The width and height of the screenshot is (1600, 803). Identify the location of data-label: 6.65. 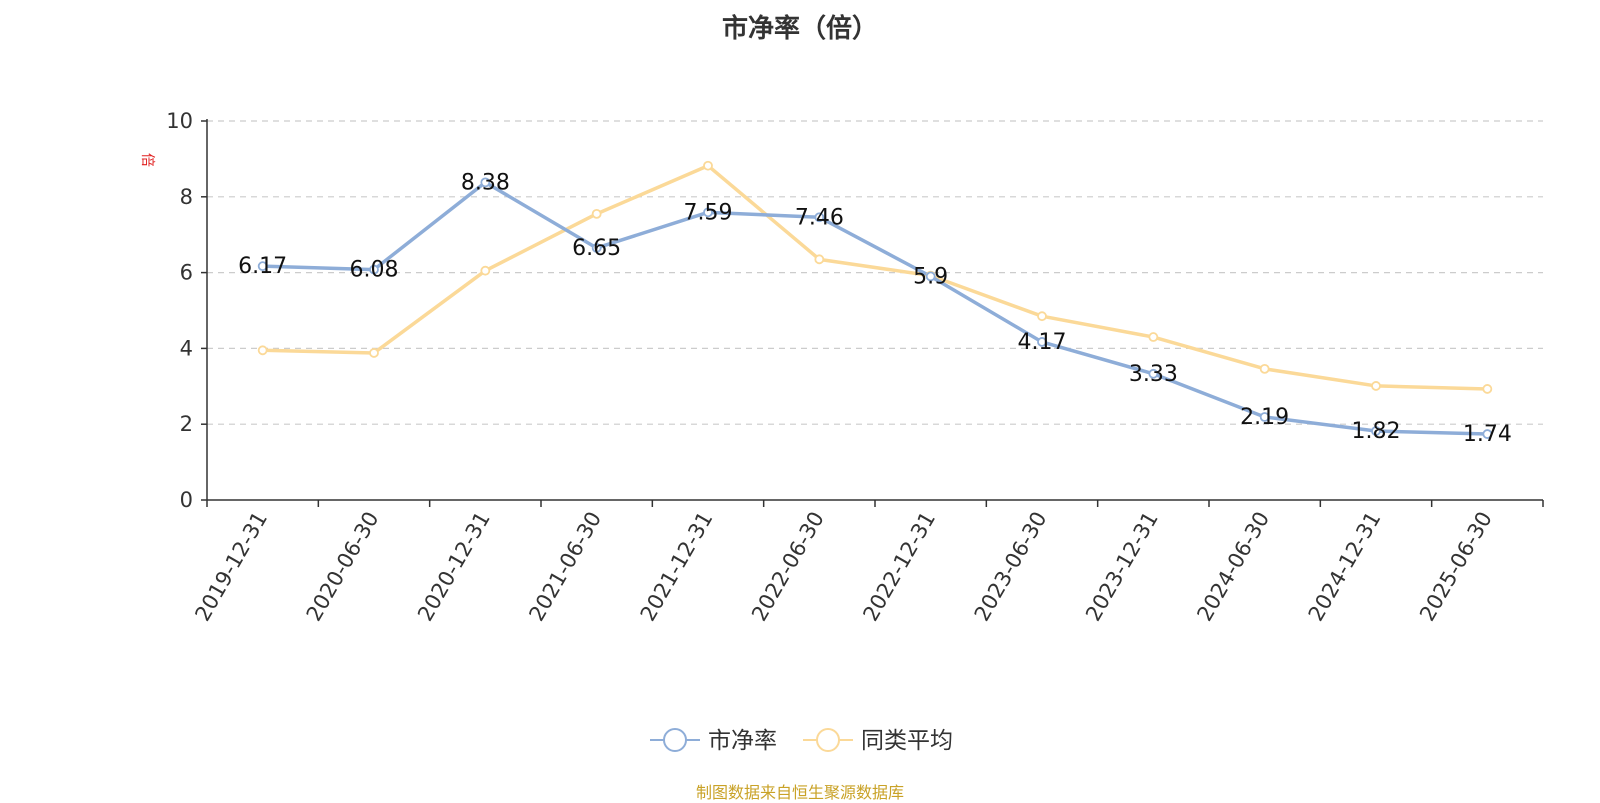
(596, 248).